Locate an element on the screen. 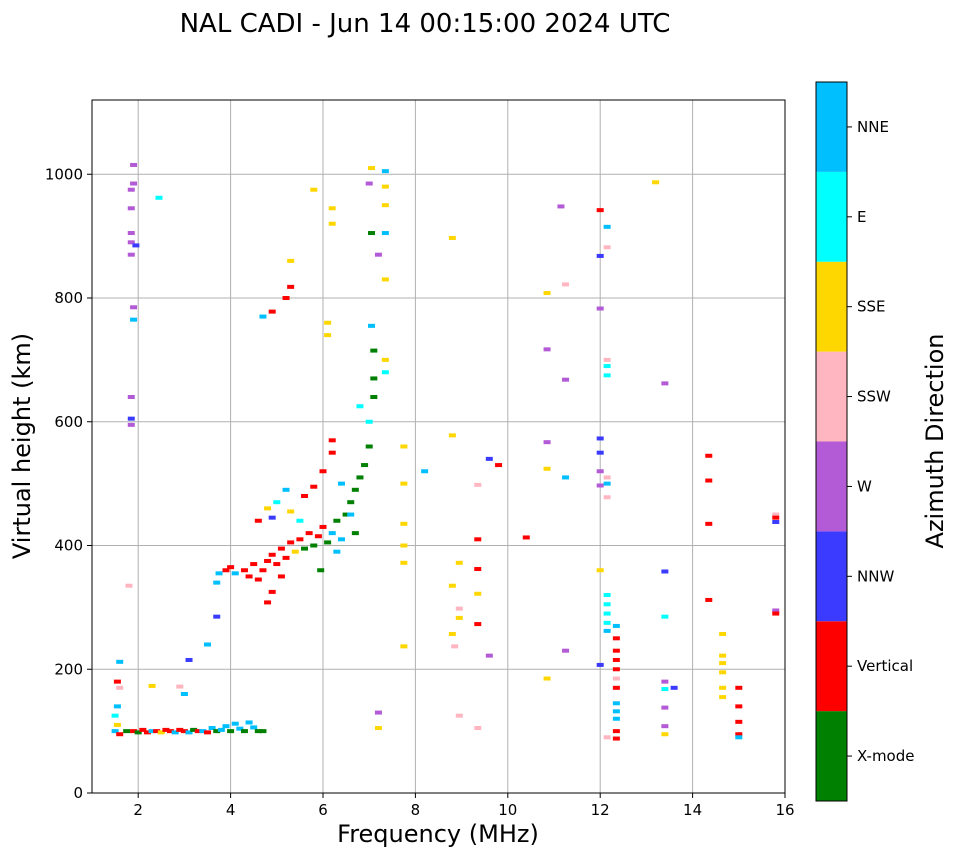  colorbar-tick-label: NNW is located at coordinates (875, 576).